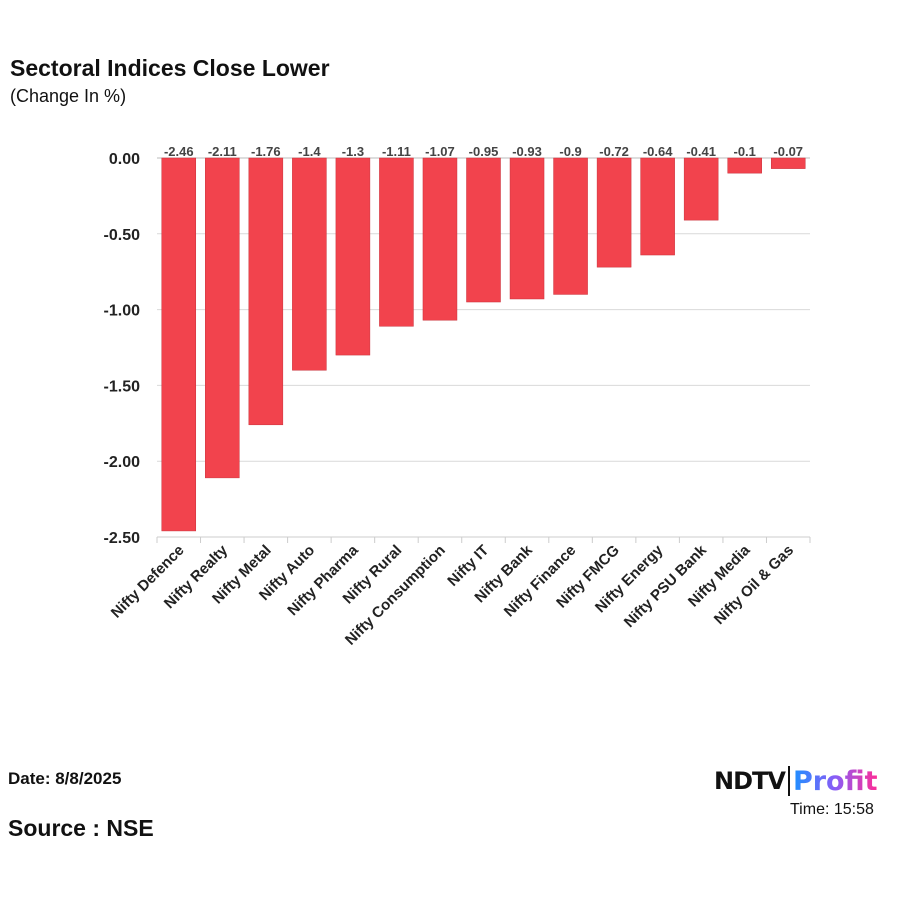 The height and width of the screenshot is (900, 900). I want to click on data-label: -0.93, so click(527, 151).